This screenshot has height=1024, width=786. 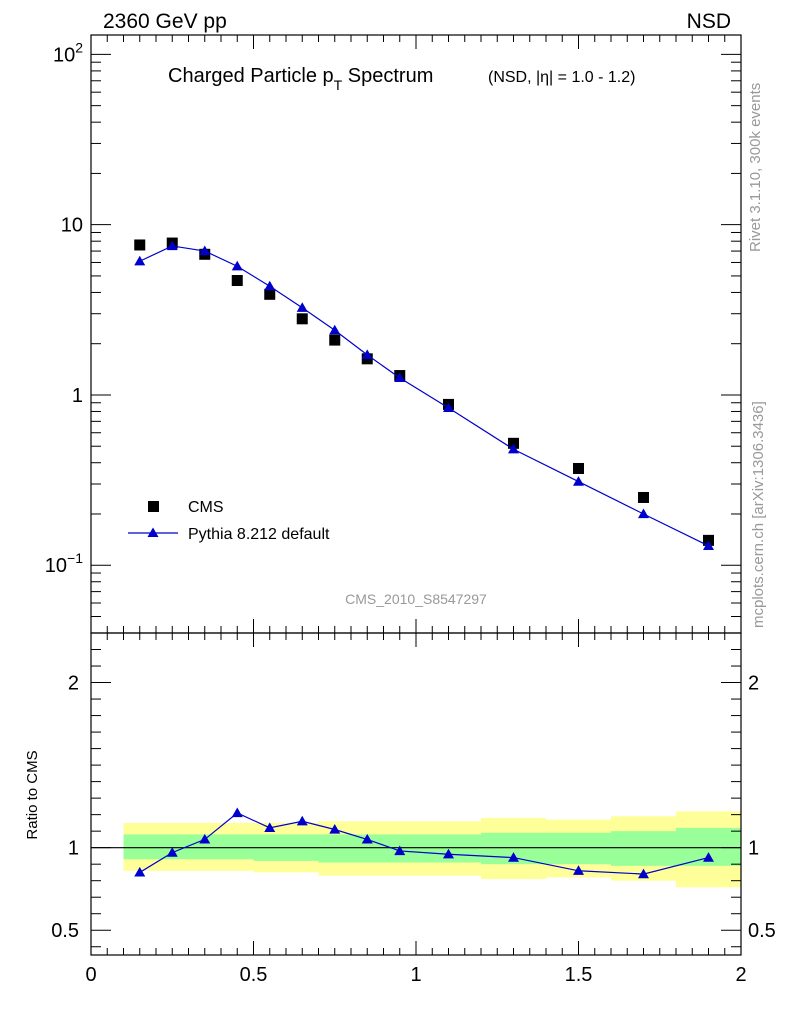 I want to click on chart-title: Charged Particle pT Spectrum, so click(x=300, y=79).